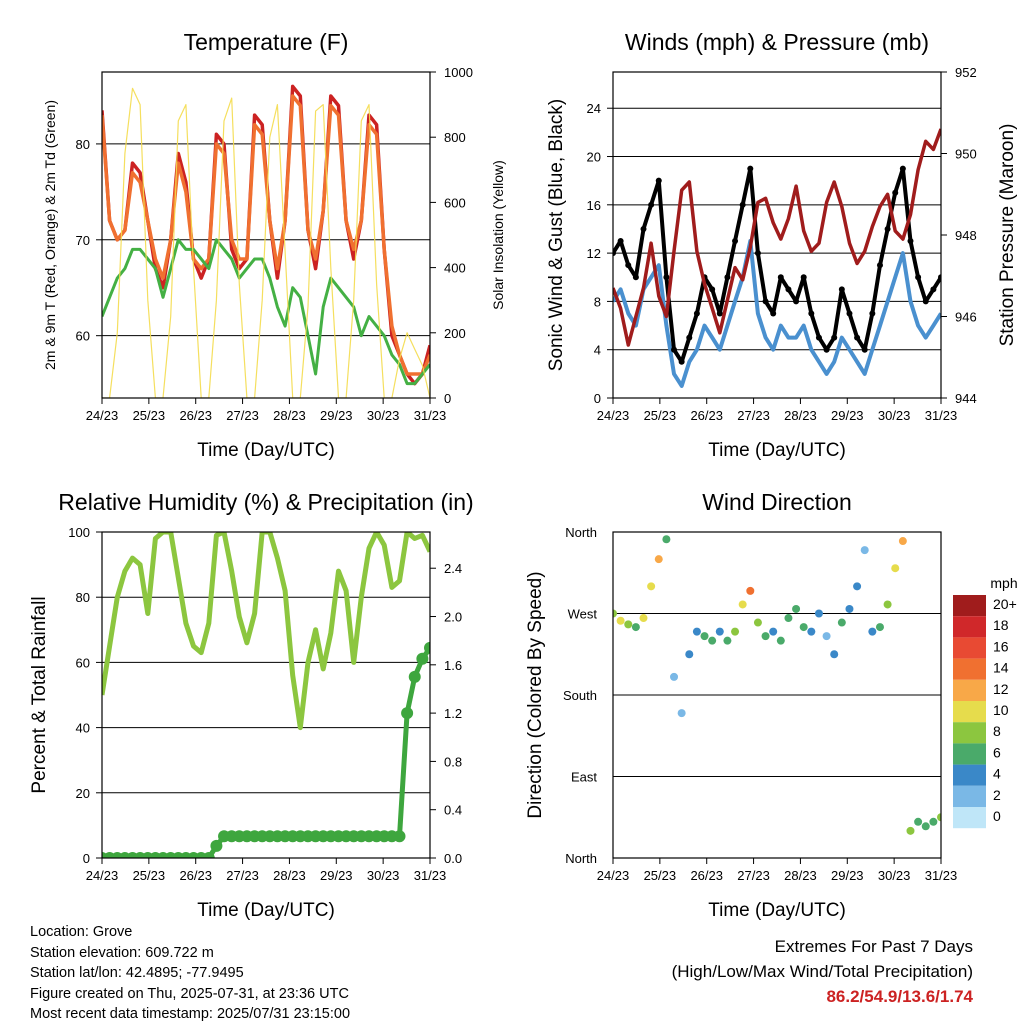  Describe the element at coordinates (777, 42) in the screenshot. I see `chart-title: Winds (mph) & Pressure (mb)` at that location.